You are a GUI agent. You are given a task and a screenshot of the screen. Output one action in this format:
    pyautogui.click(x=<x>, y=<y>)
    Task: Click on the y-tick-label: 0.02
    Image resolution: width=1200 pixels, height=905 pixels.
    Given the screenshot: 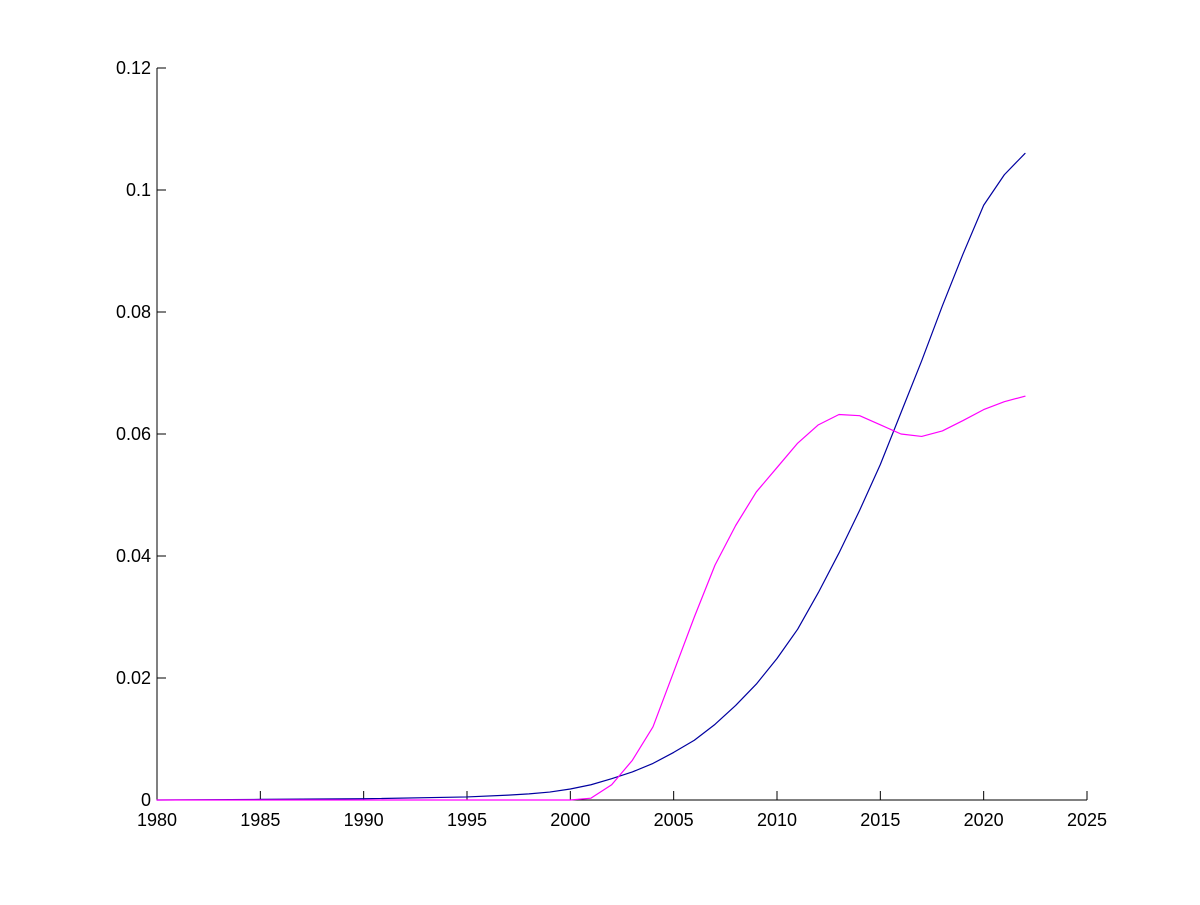 What is the action you would take?
    pyautogui.click(x=133, y=678)
    